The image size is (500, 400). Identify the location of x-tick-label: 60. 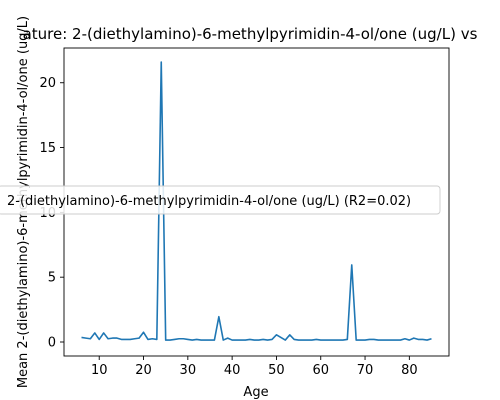
(320, 370).